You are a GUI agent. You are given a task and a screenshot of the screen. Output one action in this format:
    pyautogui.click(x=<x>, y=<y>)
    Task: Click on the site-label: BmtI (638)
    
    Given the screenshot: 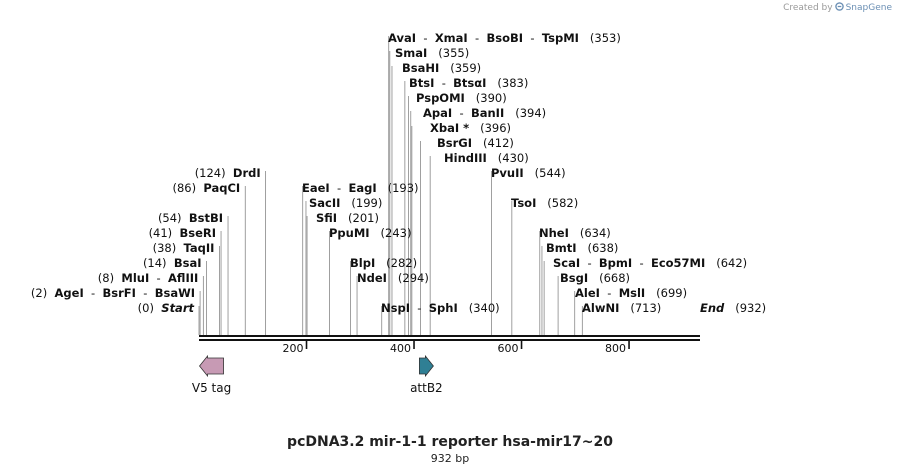 What is the action you would take?
    pyautogui.click(x=582, y=248)
    